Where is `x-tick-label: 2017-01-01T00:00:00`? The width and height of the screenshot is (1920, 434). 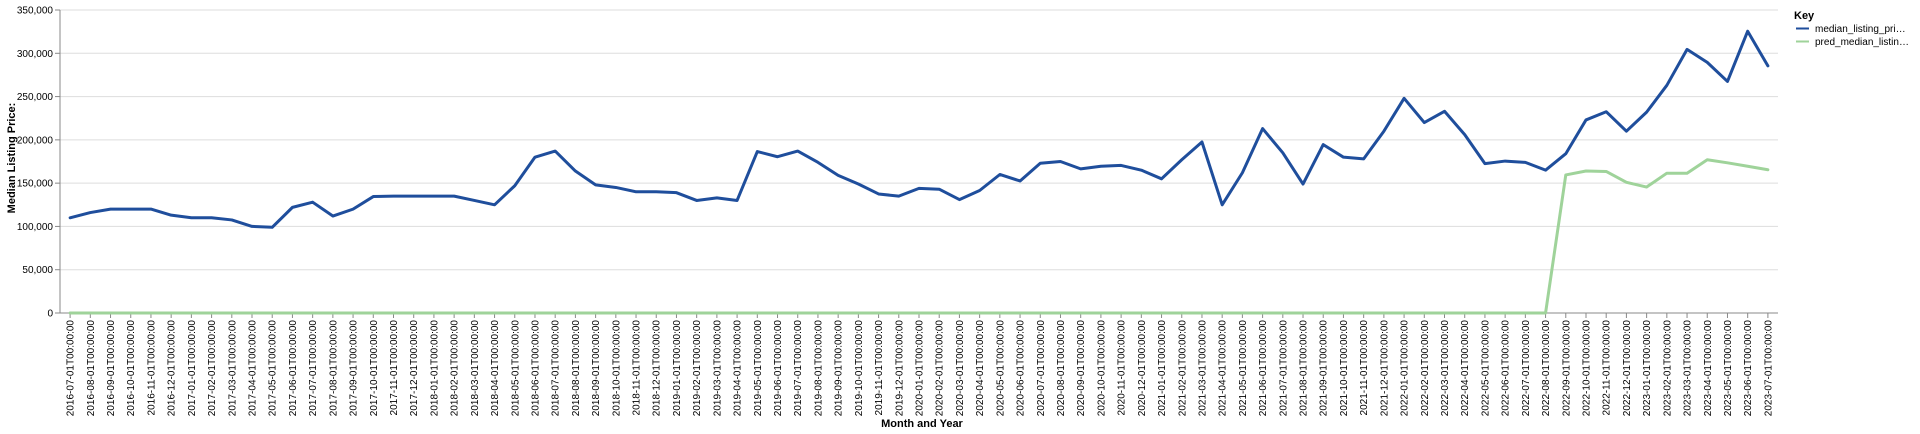 x-tick-label: 2017-01-01T00:00:00 is located at coordinates (192, 368).